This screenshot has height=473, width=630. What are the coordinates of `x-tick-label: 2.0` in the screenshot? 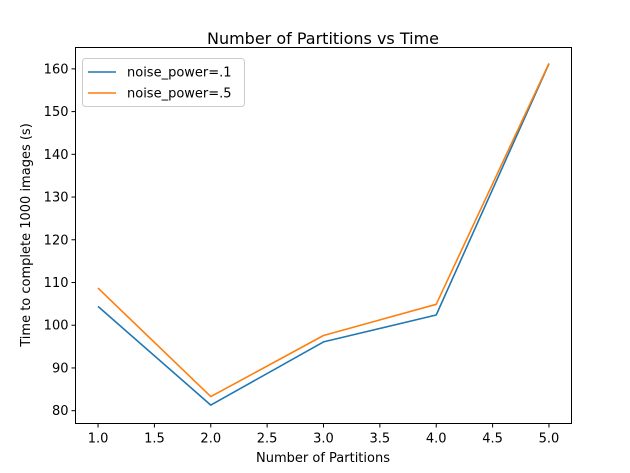 It's located at (210, 439).